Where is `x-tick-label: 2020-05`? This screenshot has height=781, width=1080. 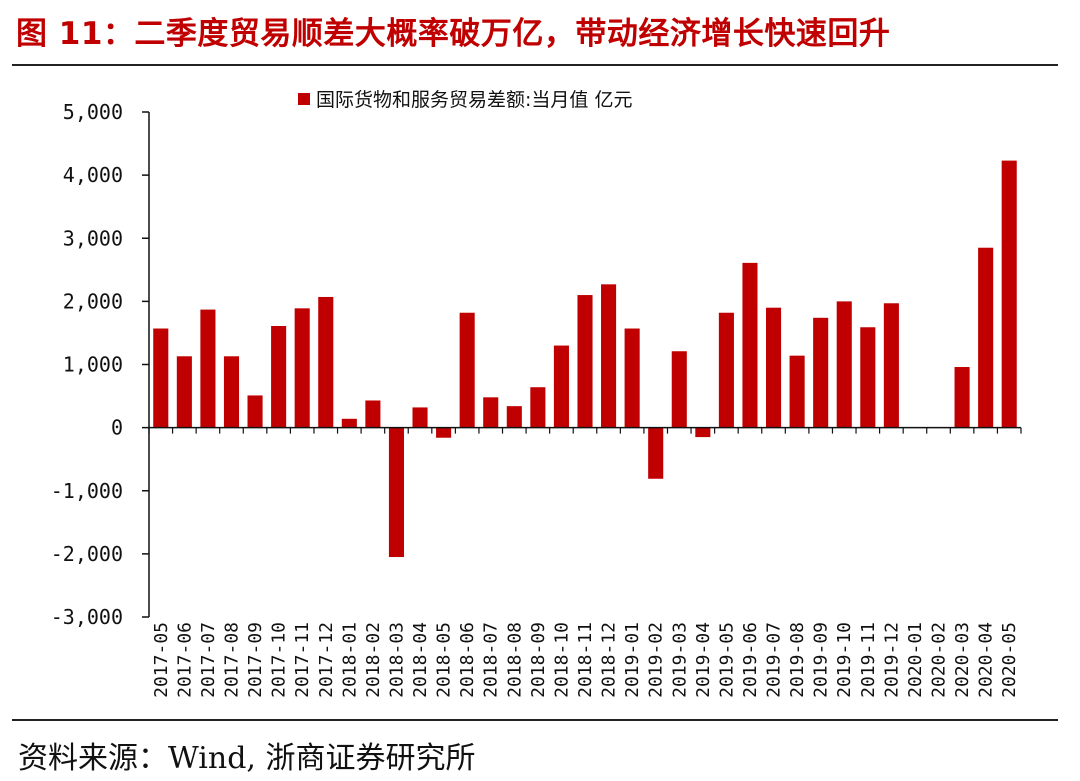 x-tick-label: 2020-05 is located at coordinates (1009, 660).